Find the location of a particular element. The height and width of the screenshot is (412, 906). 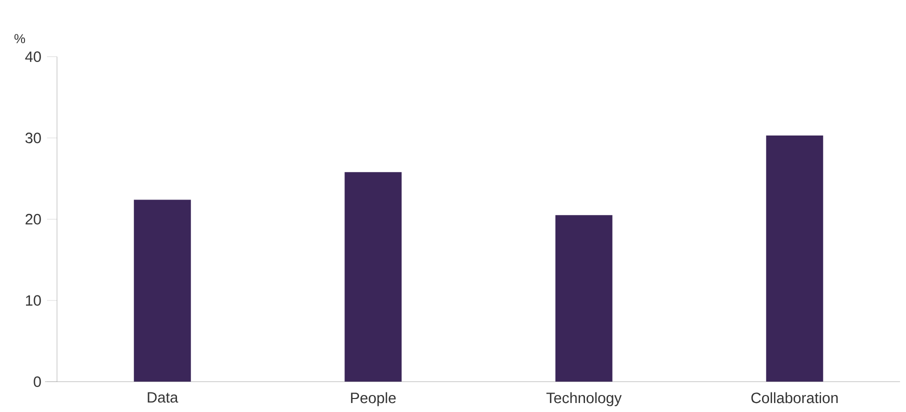

y-tick-label: 40 is located at coordinates (33, 56).